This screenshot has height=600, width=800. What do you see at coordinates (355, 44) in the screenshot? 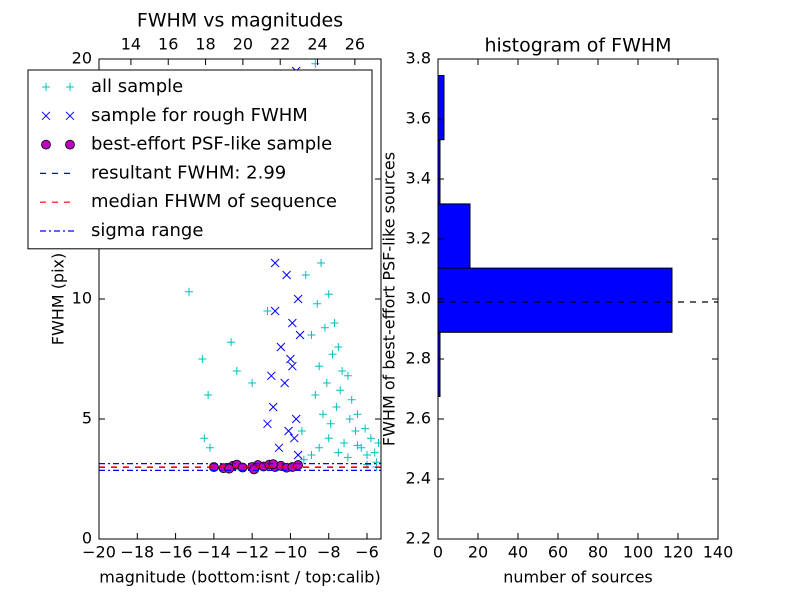
I see `x2-tick-label: 26` at bounding box center [355, 44].